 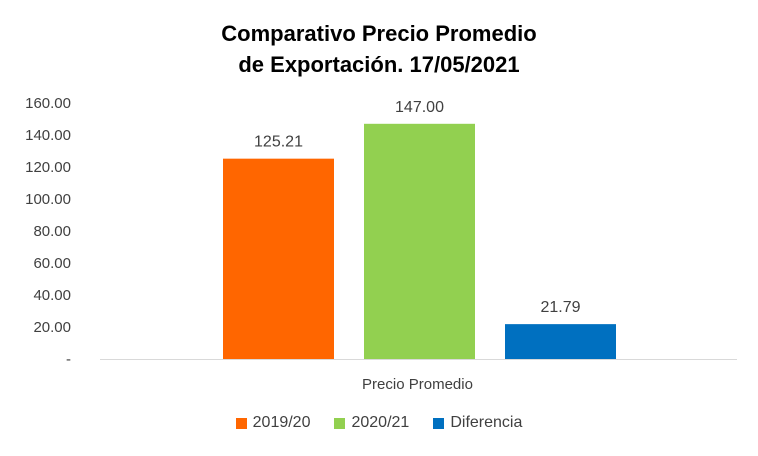 I want to click on data-label-2019-20: 125.21, so click(x=278, y=142).